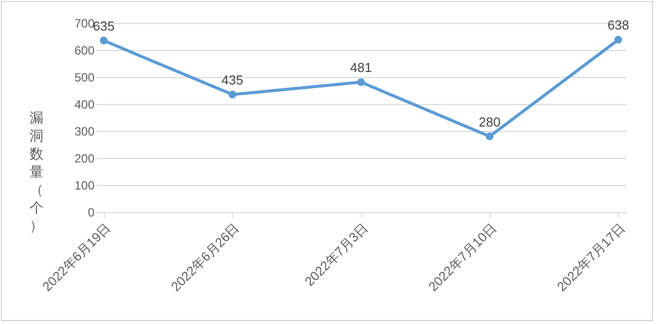 This screenshot has width=656, height=324. Describe the element at coordinates (84, 23) in the screenshot. I see `y-tick-label: 700` at that location.